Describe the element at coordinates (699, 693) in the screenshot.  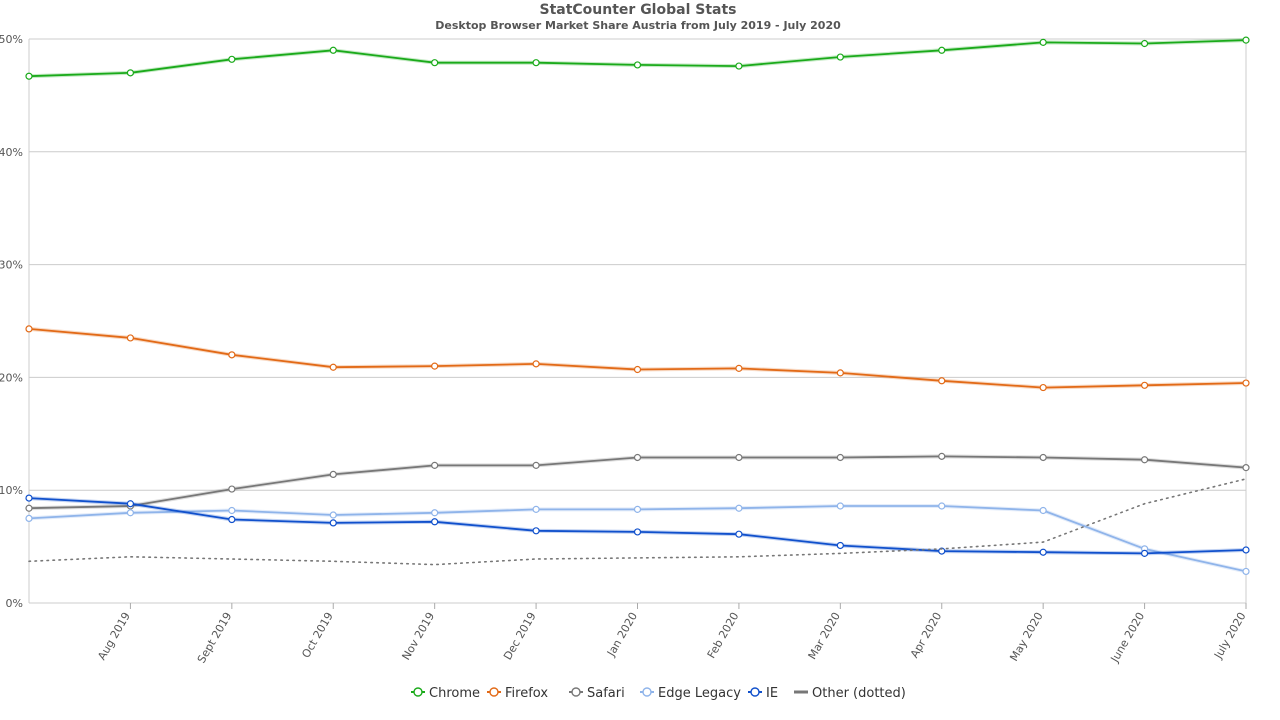
I see `legend-label: Edge Legacy` at that location.